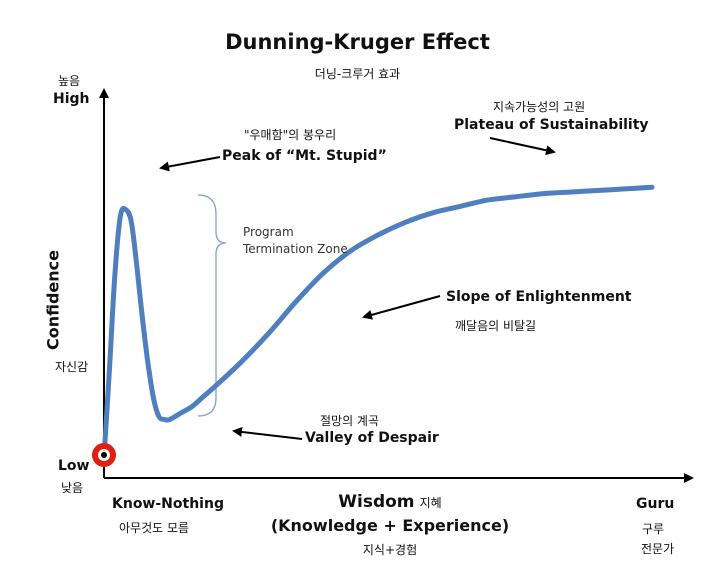 The image size is (715, 576). What do you see at coordinates (71, 99) in the screenshot?
I see `y-high-label: High` at bounding box center [71, 99].